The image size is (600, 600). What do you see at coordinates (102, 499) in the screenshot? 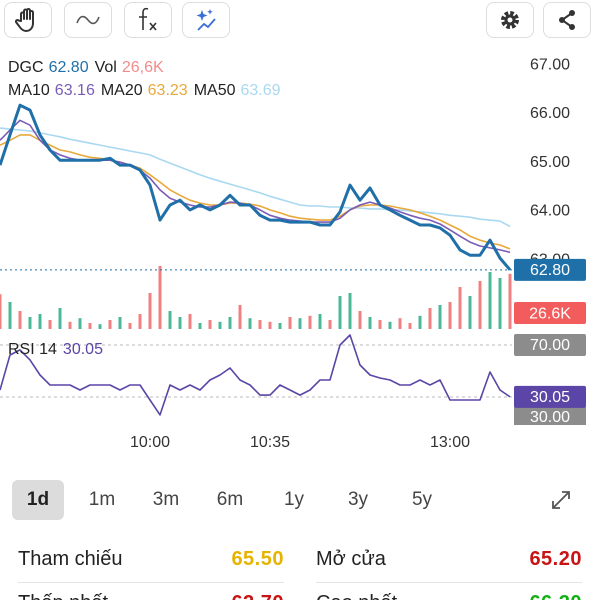
I see `period-button: 1m` at bounding box center [102, 499].